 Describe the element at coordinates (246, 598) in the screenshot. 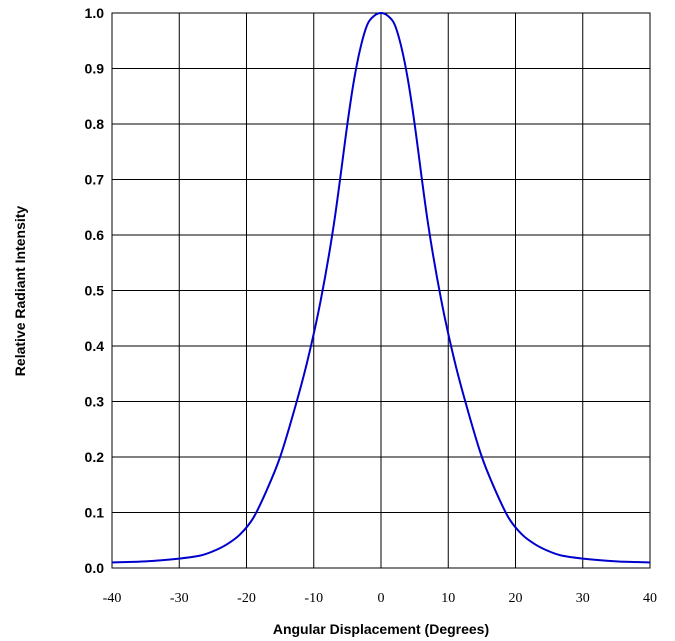

I see `x-tick-label: -20` at that location.